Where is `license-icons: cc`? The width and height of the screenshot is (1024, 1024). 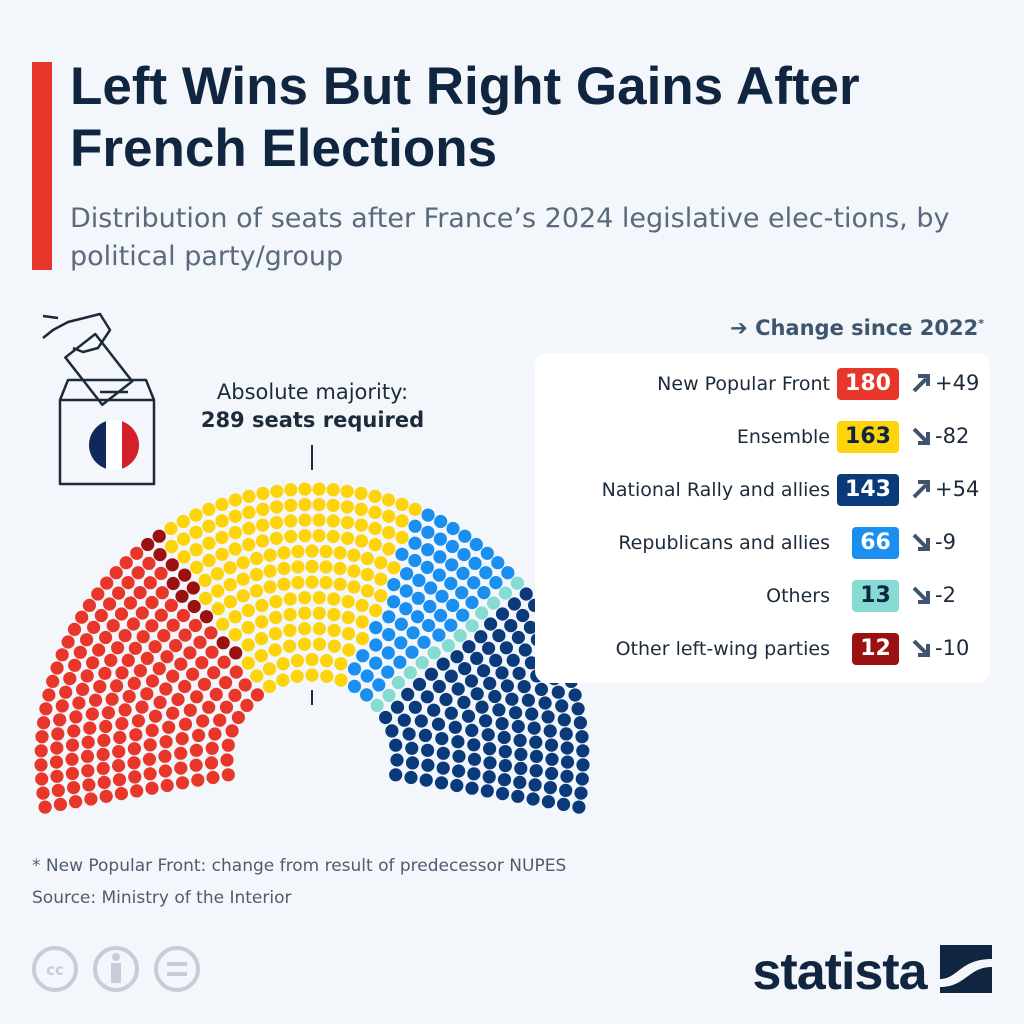 license-icons: cc is located at coordinates (116, 969).